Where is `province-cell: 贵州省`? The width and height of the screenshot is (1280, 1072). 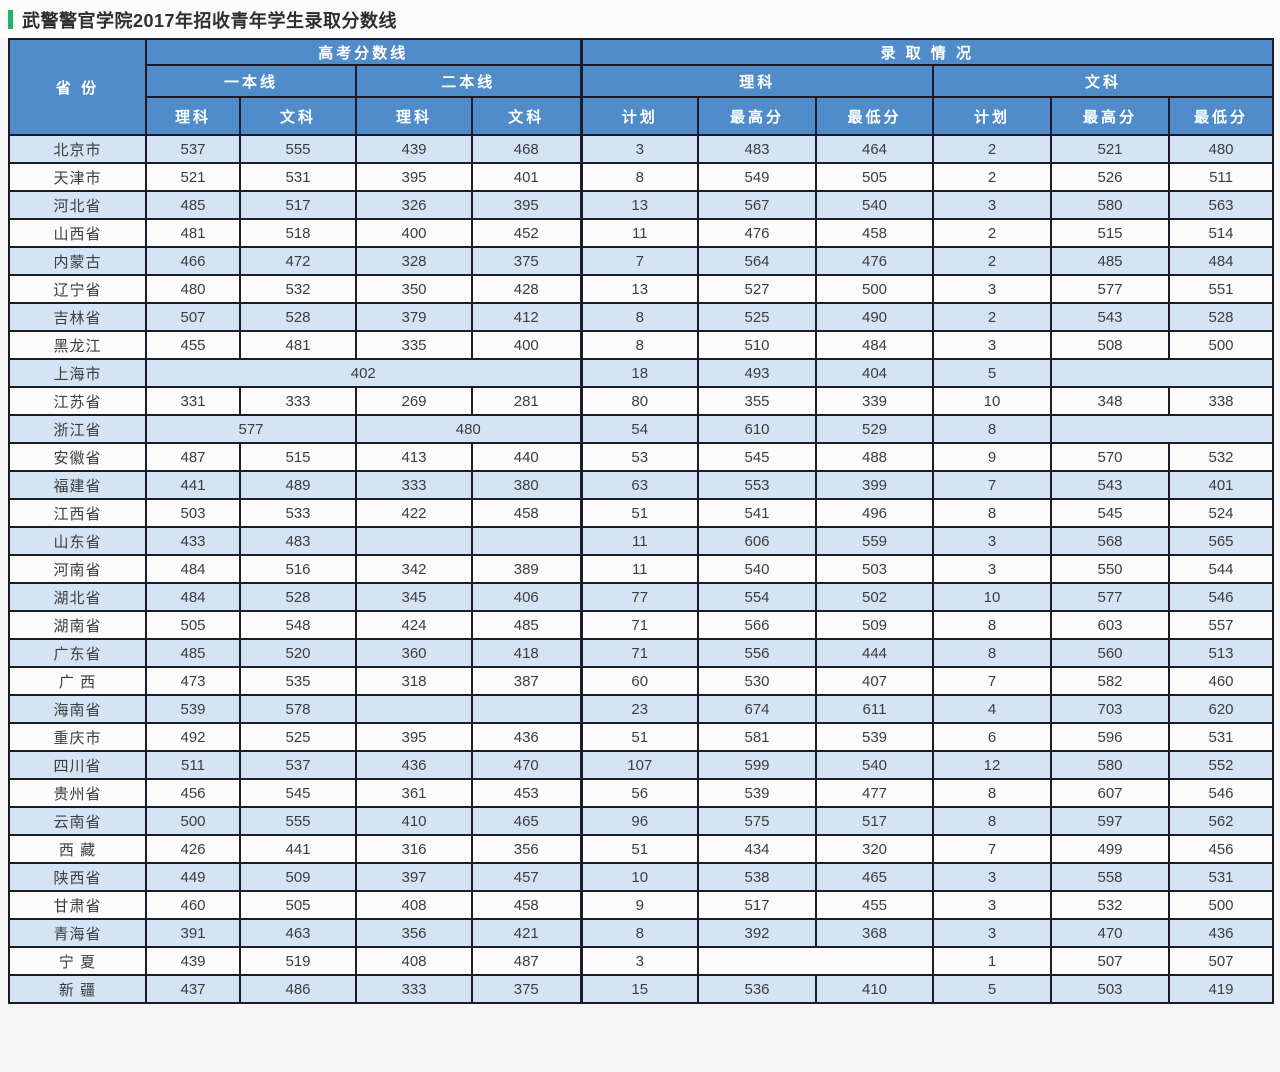 province-cell: 贵州省 is located at coordinates (77, 793).